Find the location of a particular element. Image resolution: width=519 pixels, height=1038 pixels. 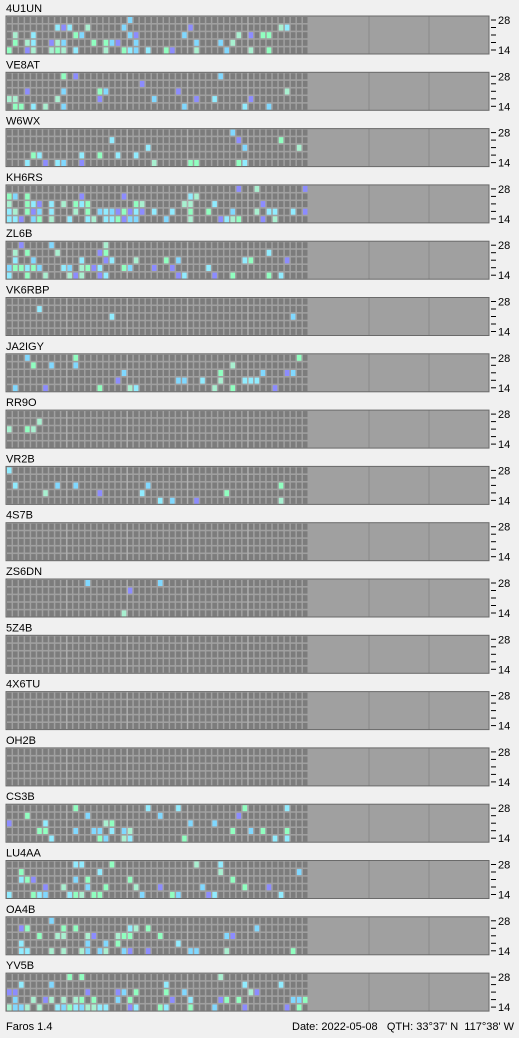

band-label-top: 28 is located at coordinates (504, 77).